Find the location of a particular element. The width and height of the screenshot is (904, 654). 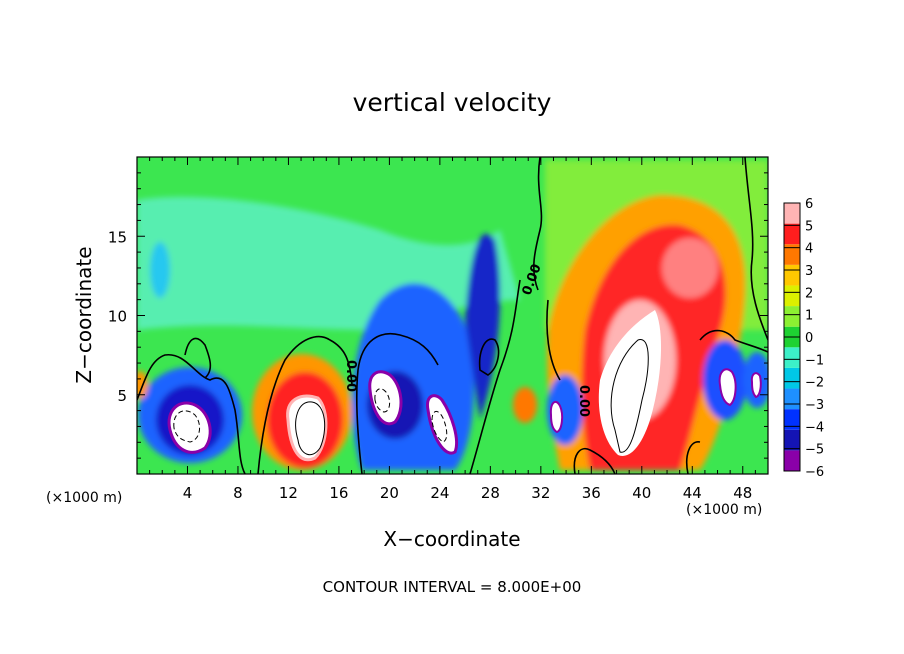

x-tick-label: 20 is located at coordinates (389, 493).